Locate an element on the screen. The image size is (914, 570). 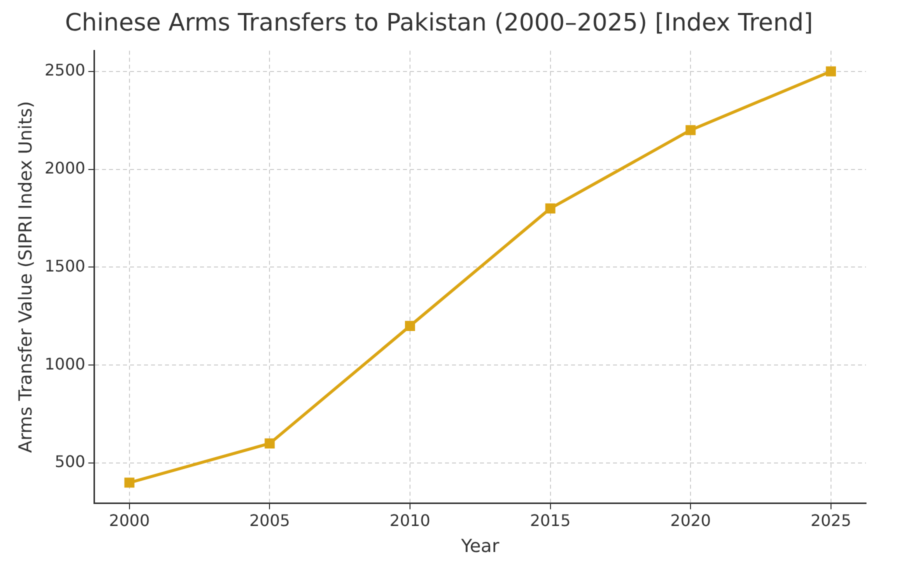
x-tick-label: 2015 is located at coordinates (550, 520).